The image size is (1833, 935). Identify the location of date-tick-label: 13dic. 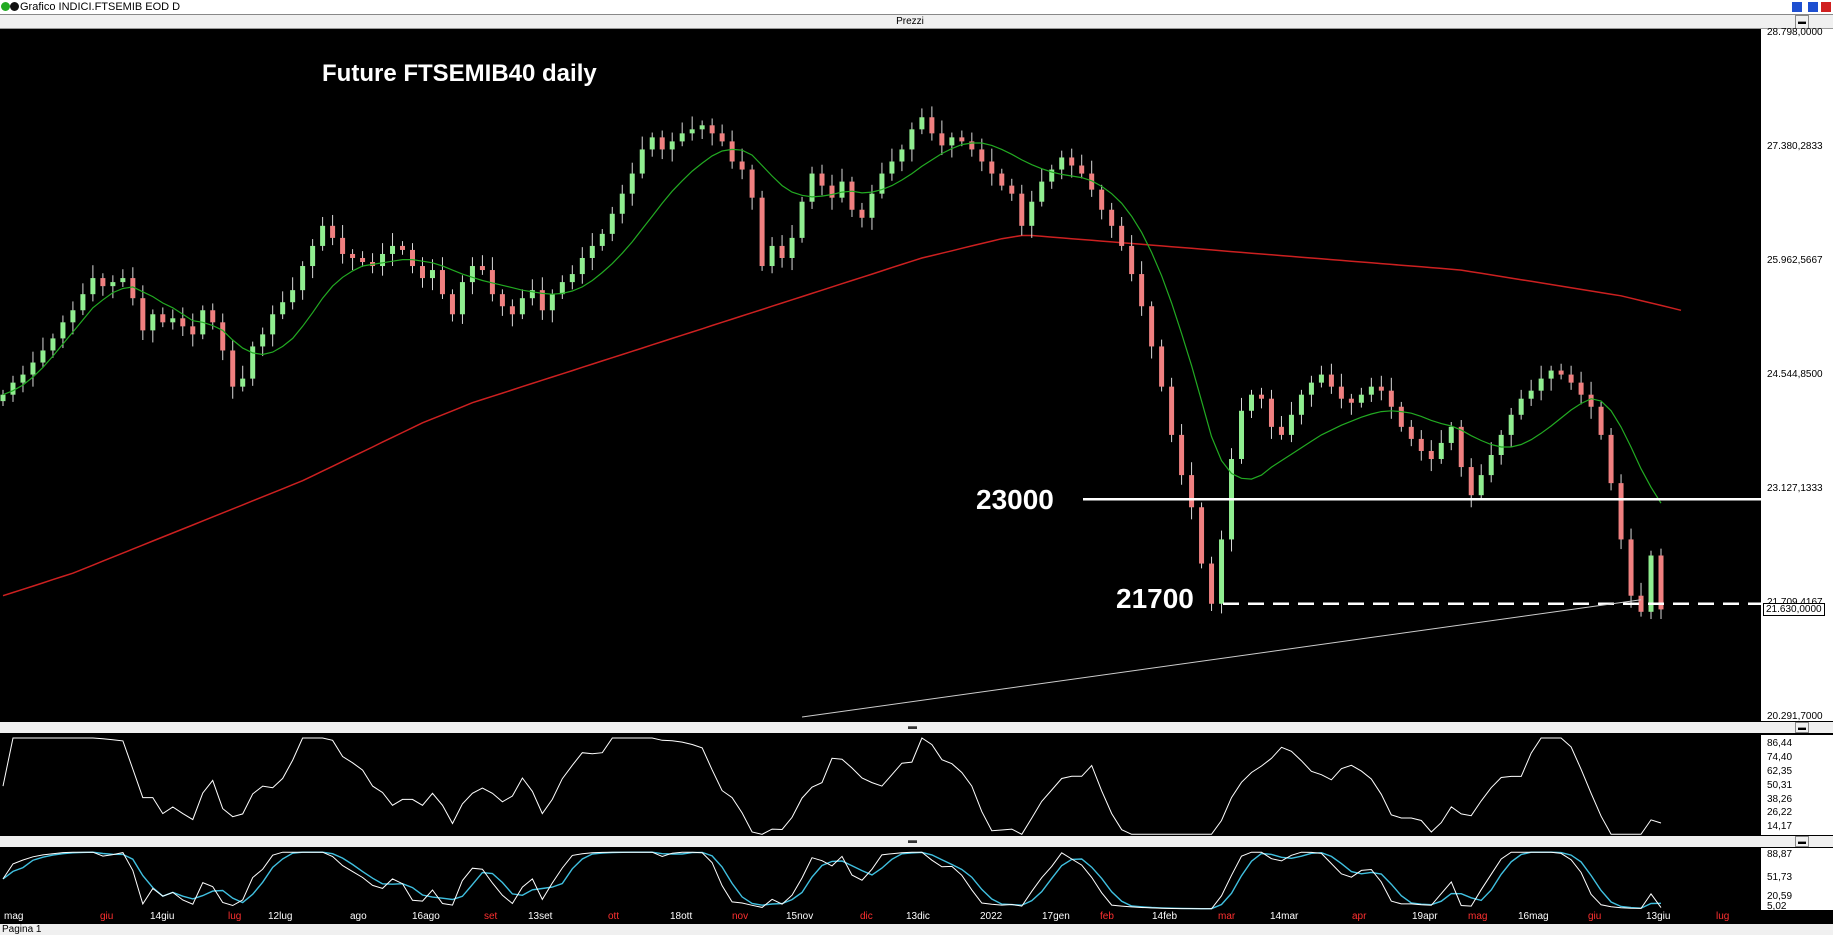
(918, 916).